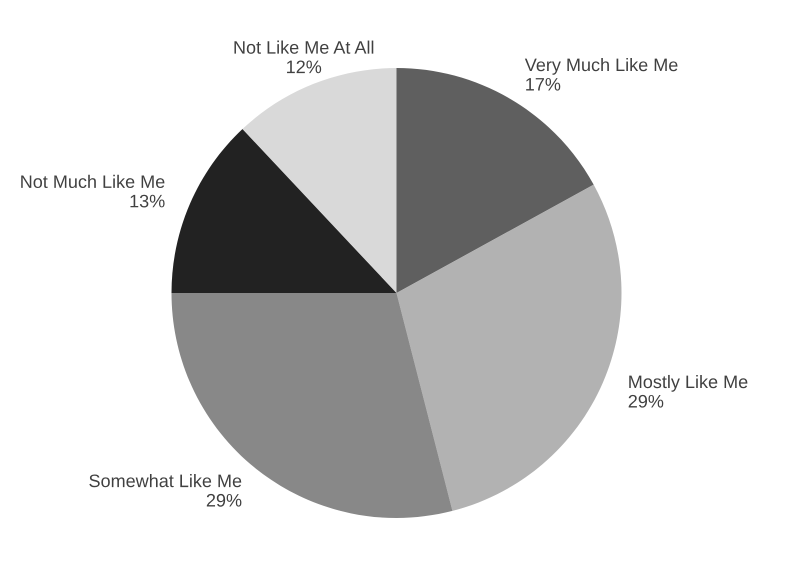 This screenshot has width=793, height=586. I want to click on data-label: 17%, so click(543, 84).